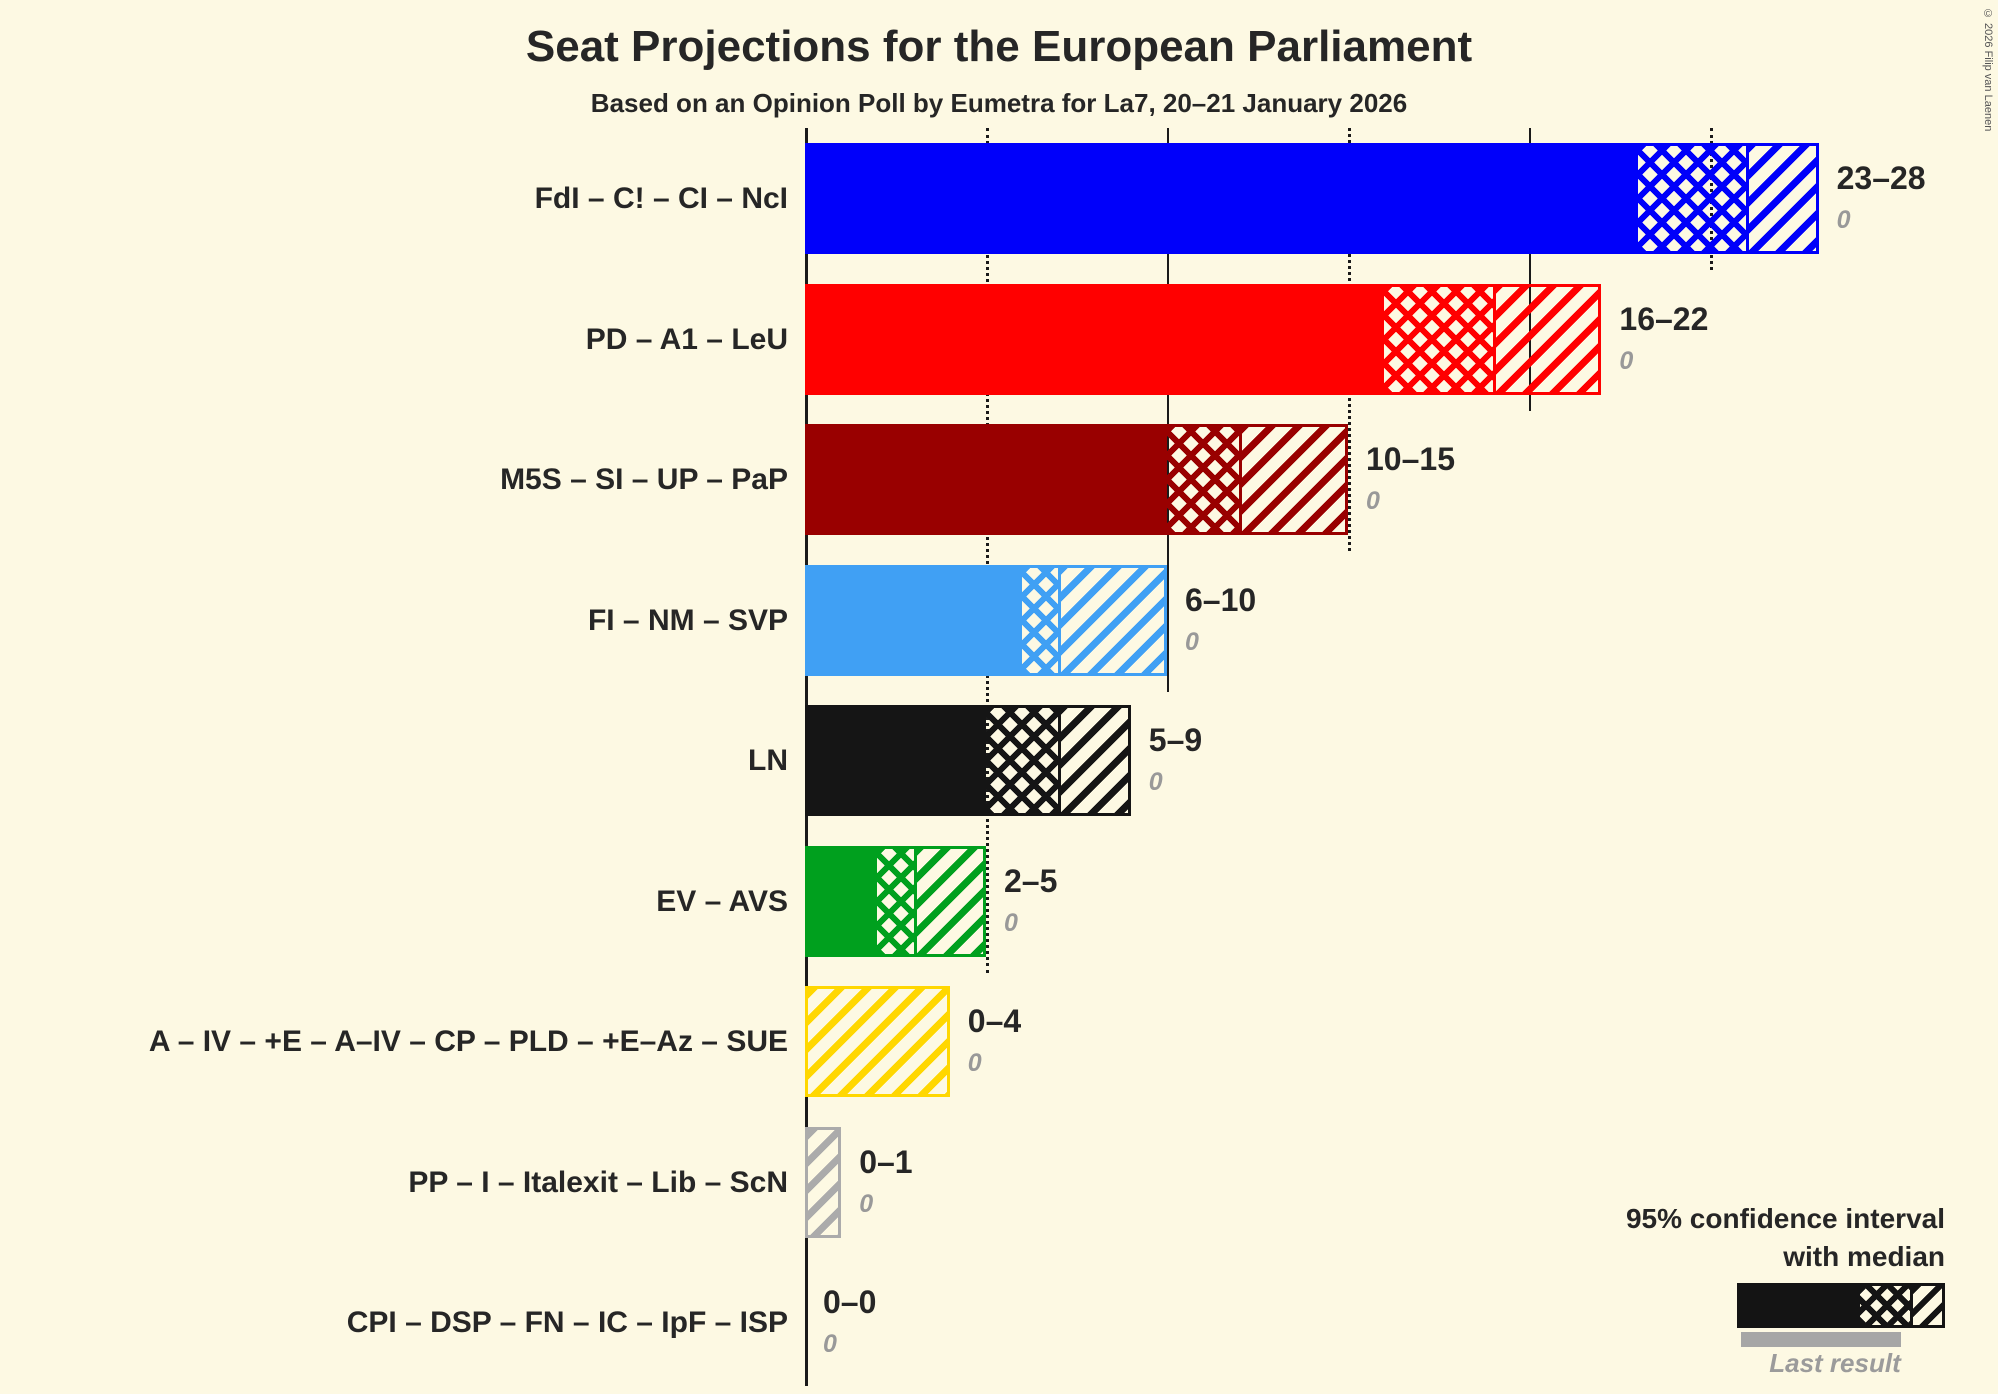  I want to click on range-label: 2–5, so click(1031, 880).